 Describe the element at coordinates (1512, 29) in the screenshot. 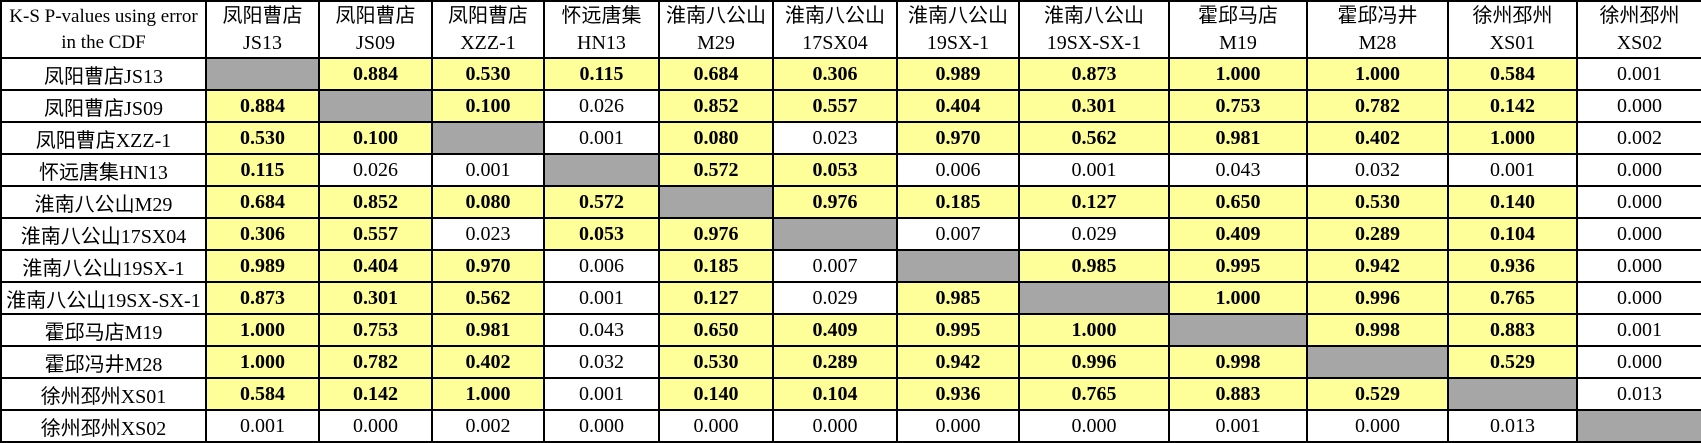

I see `column-header: 徐州邳州 XS01` at that location.